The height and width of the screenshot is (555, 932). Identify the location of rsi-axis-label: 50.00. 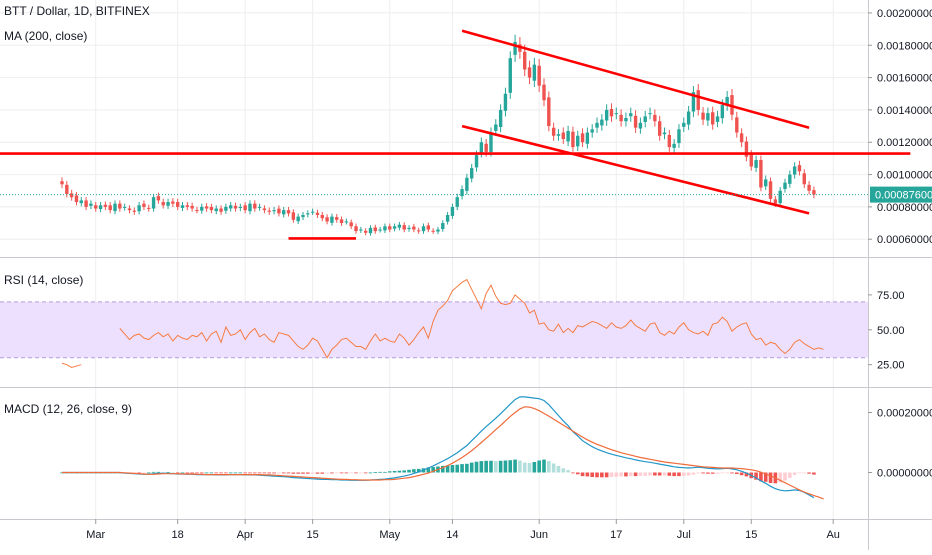
(891, 331).